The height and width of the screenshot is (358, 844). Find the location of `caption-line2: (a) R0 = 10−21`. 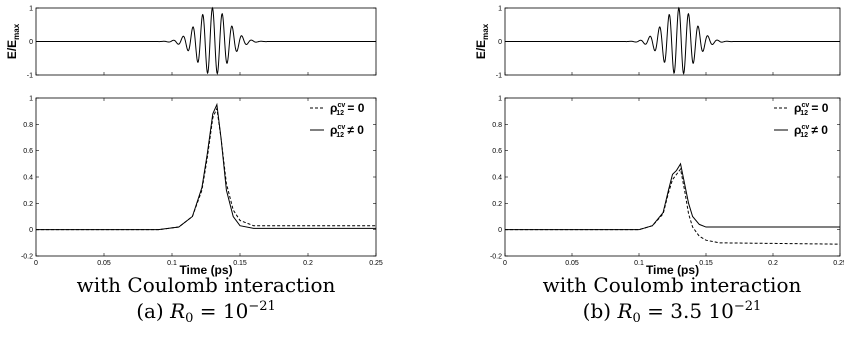

caption-line2: (a) R0 = 10−21 is located at coordinates (206, 312).